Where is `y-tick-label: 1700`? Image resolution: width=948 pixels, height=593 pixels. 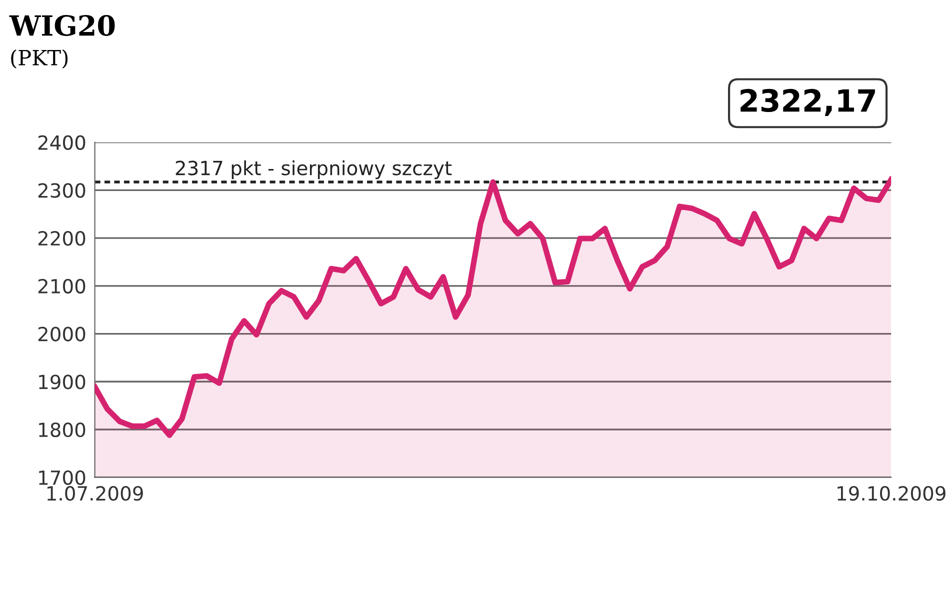 y-tick-label: 1700 is located at coordinates (62, 478).